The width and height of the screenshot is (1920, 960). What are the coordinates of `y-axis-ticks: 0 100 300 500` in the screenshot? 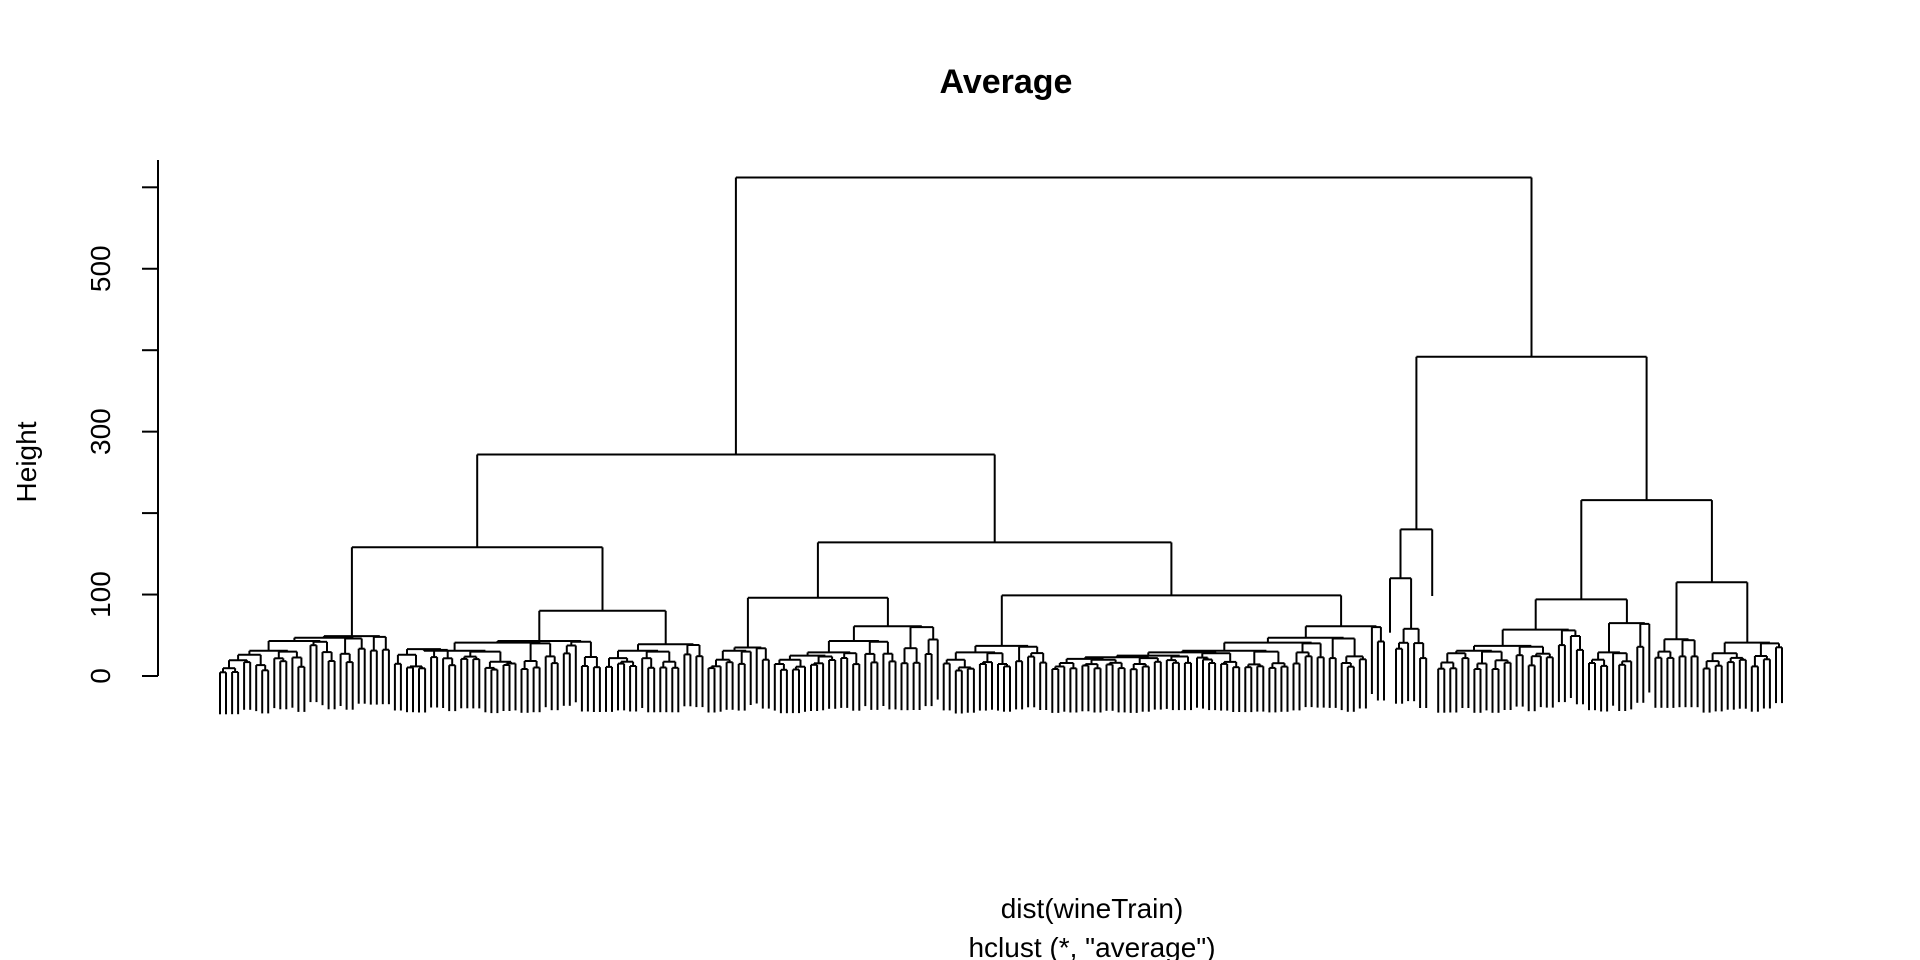 It's located at (121, 435).